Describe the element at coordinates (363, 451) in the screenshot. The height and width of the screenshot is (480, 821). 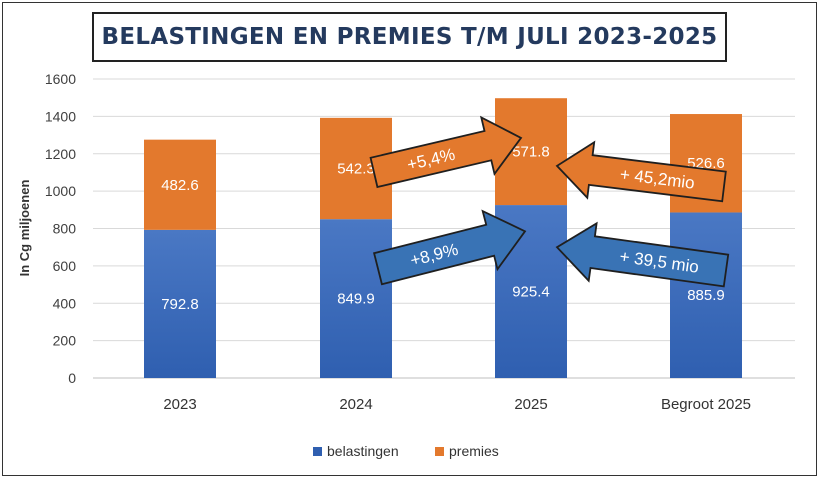
I see `legend-label-belastingen: belastingen` at that location.